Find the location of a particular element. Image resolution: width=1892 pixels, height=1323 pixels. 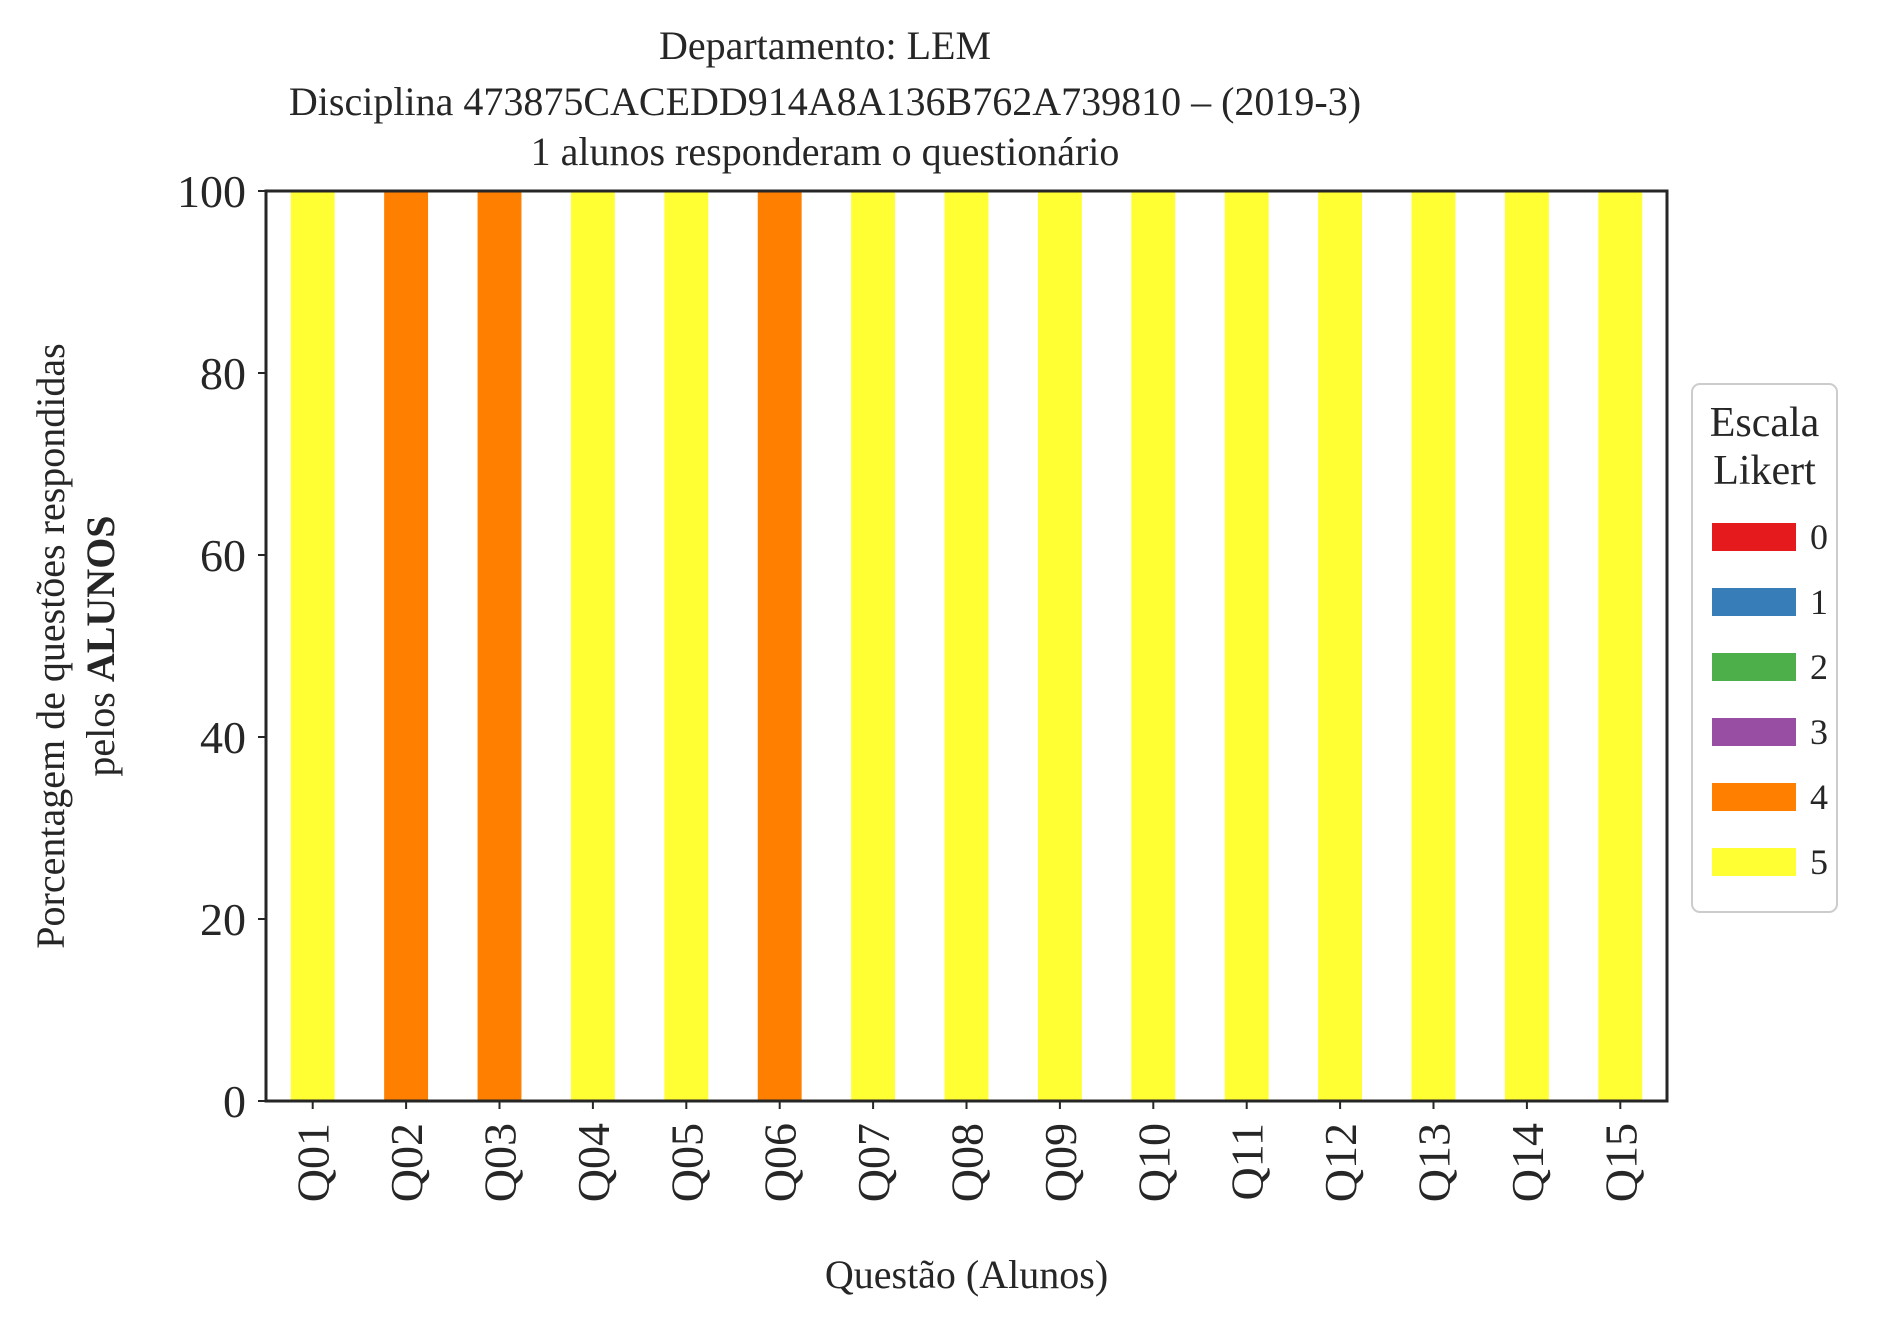

y-tick-label-40: 40 is located at coordinates (223, 737).